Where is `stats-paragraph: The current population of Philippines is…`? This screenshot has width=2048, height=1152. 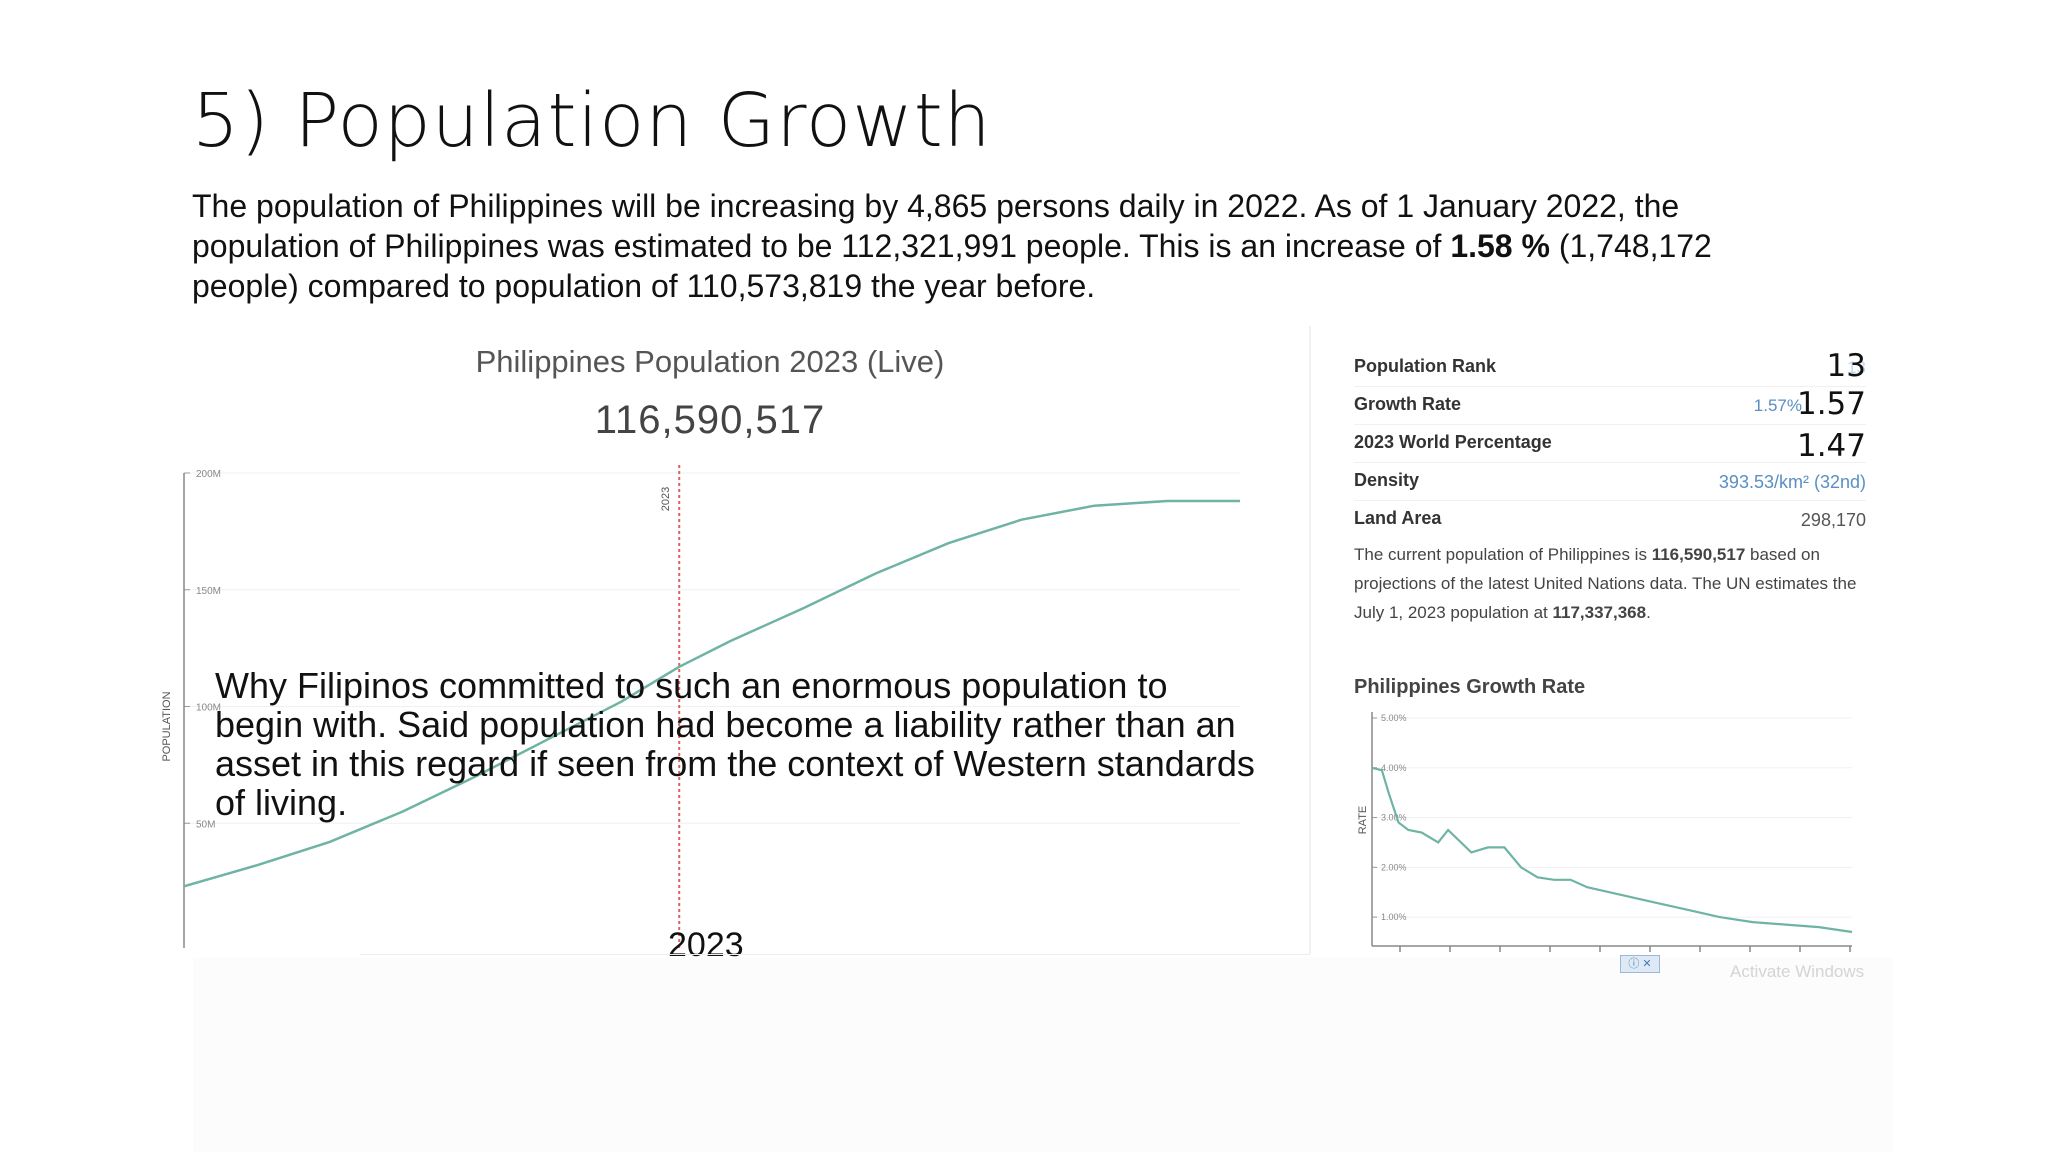
stats-paragraph: The current population of Philippines is… is located at coordinates (1612, 583).